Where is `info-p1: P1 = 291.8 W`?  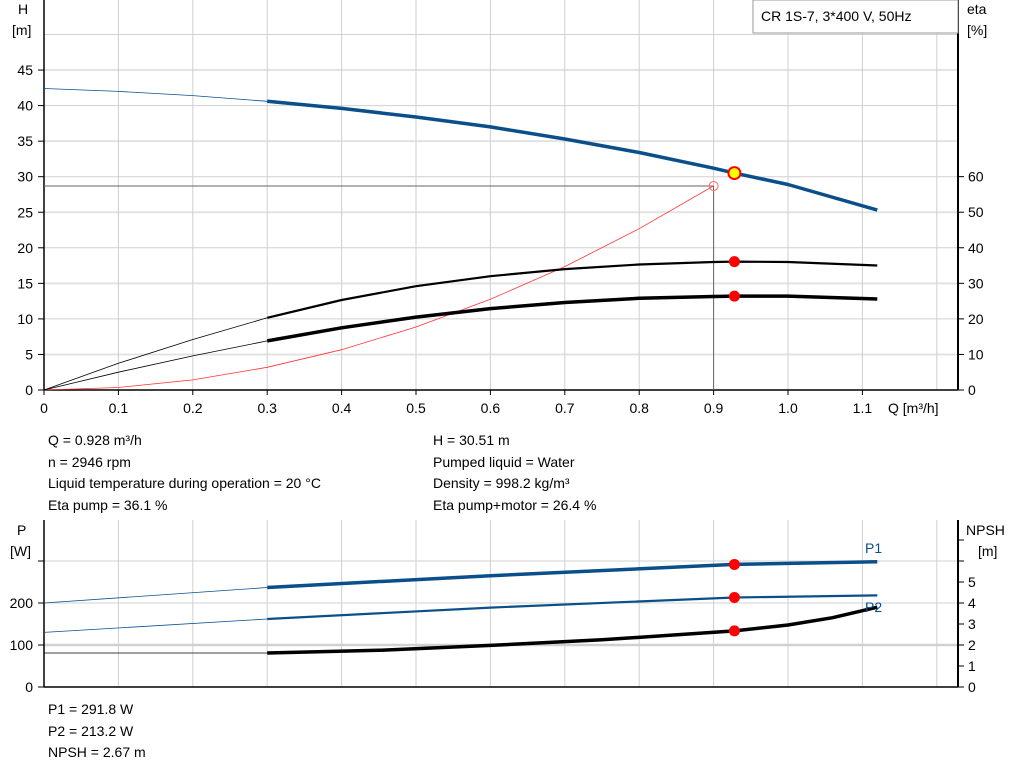 info-p1: P1 = 291.8 W is located at coordinates (91, 709).